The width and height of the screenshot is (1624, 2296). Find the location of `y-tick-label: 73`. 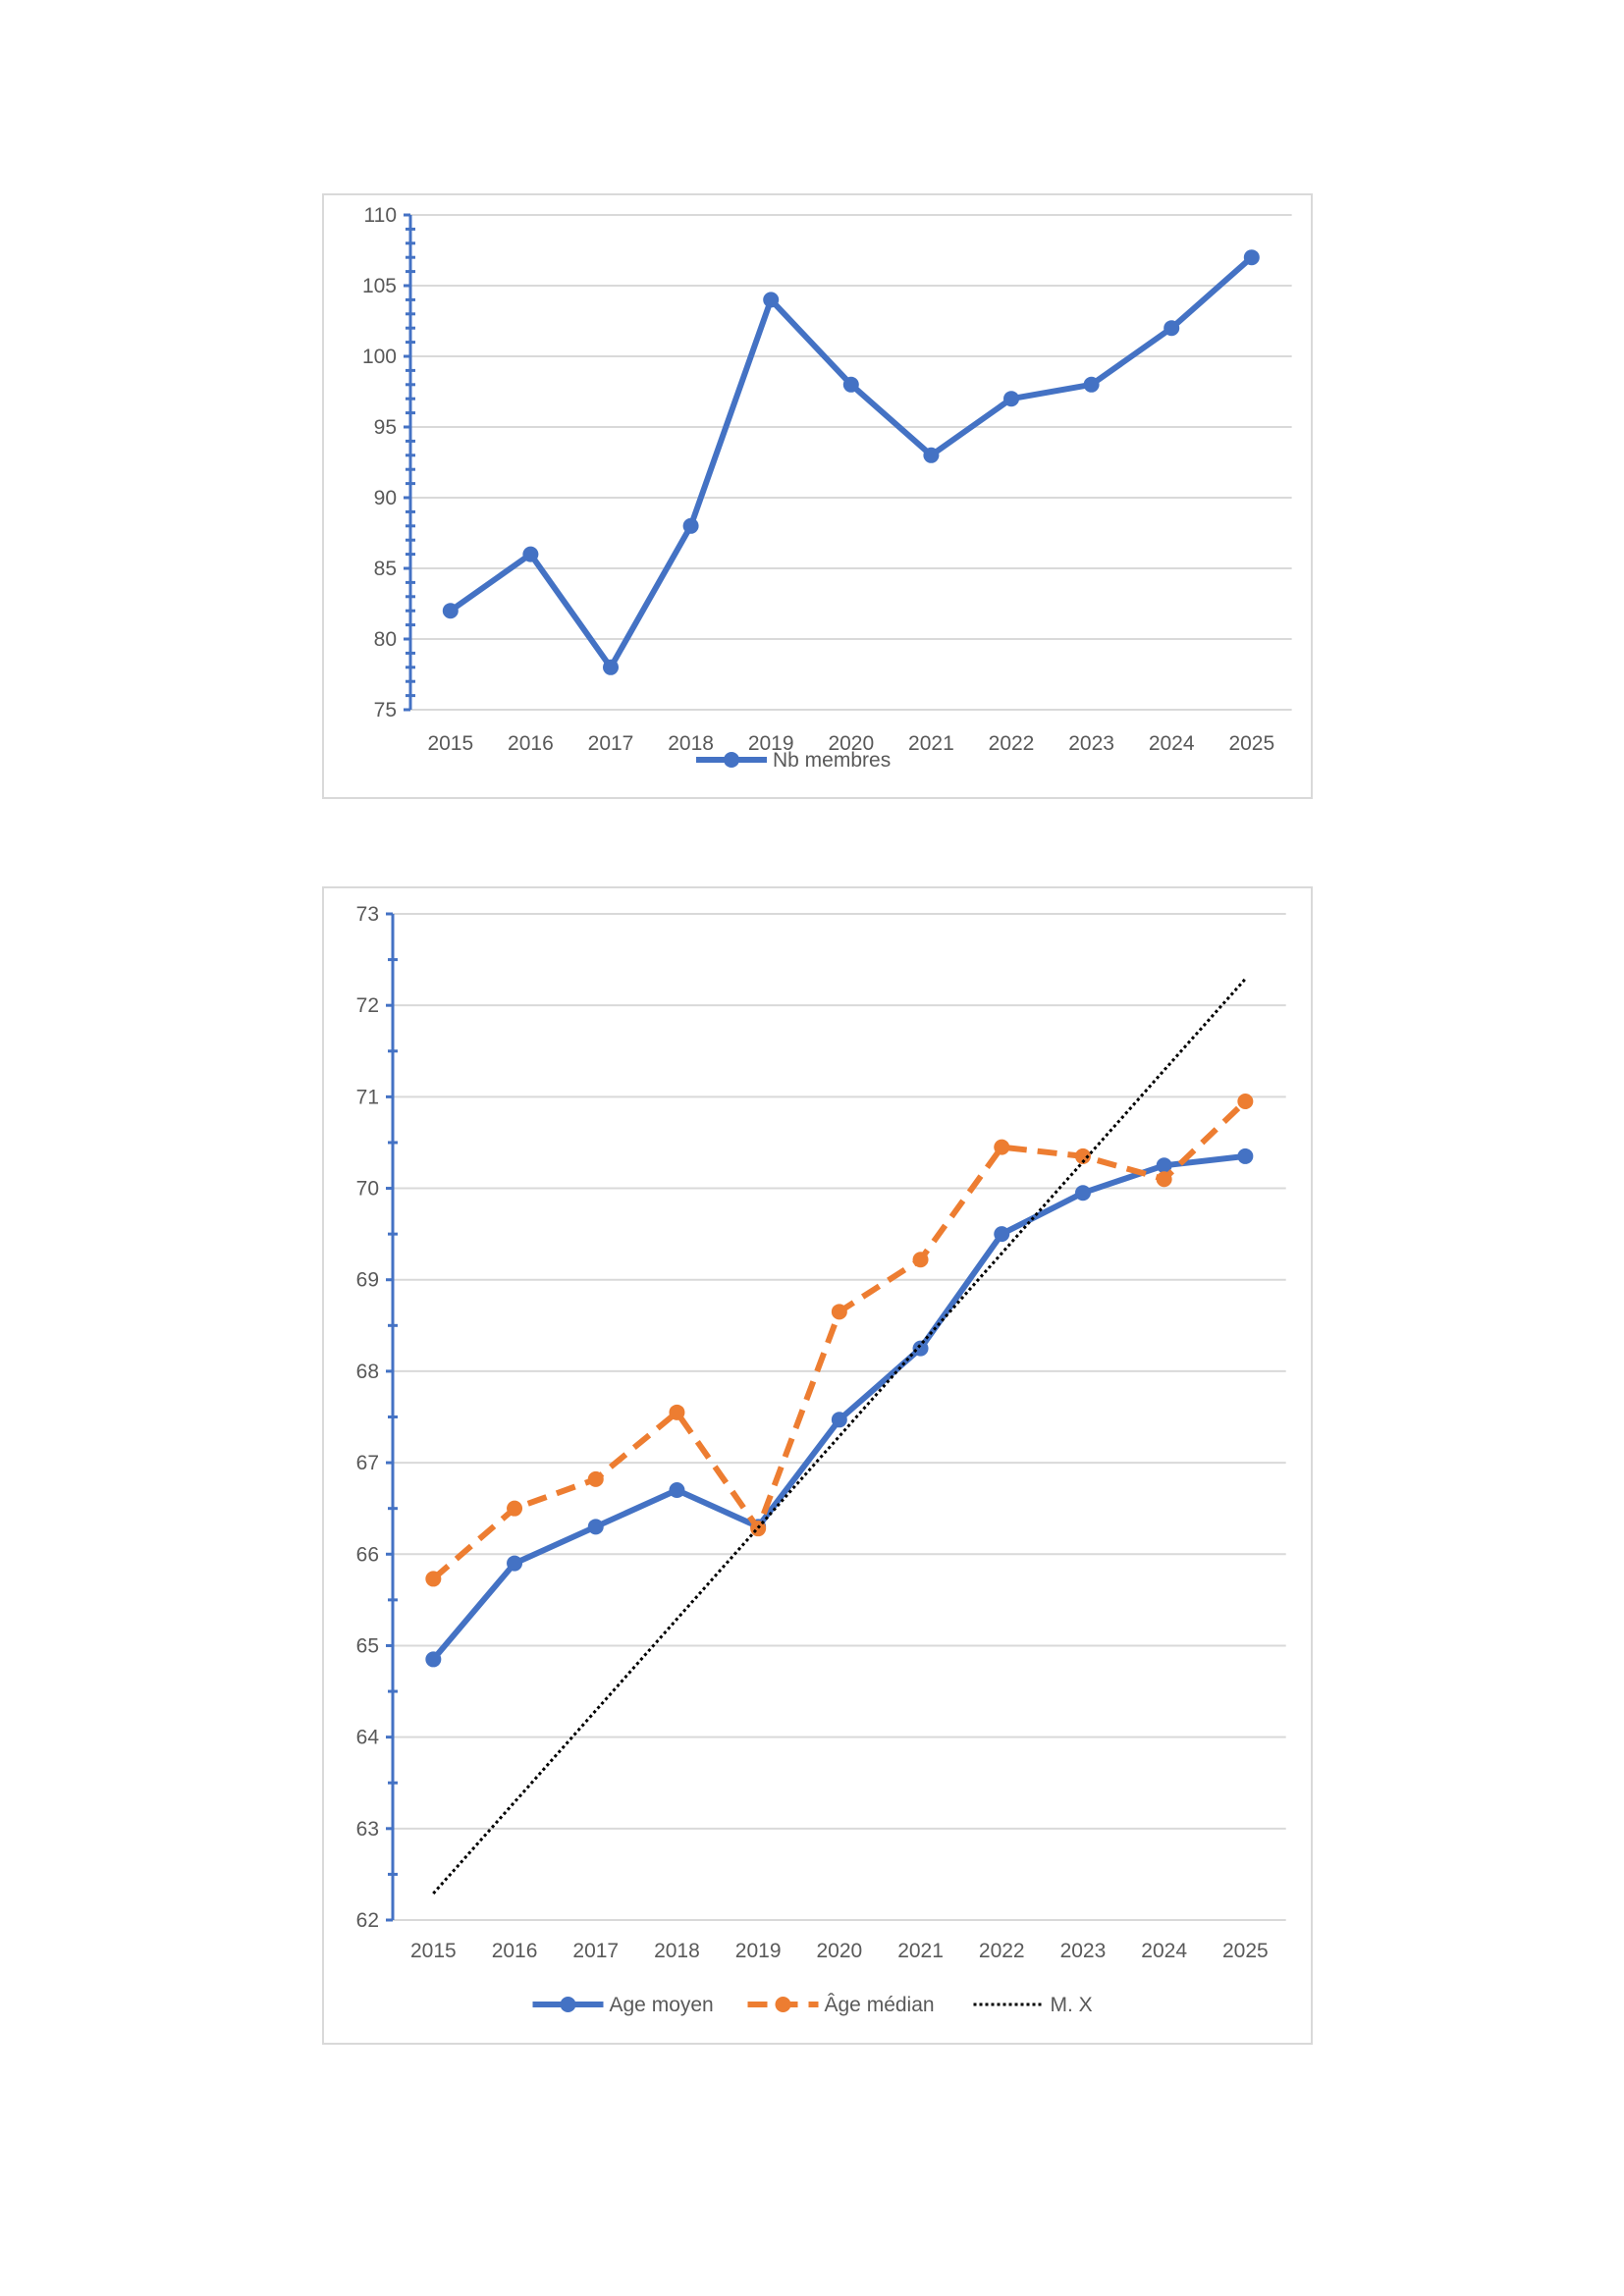

y-tick-label: 73 is located at coordinates (367, 914).